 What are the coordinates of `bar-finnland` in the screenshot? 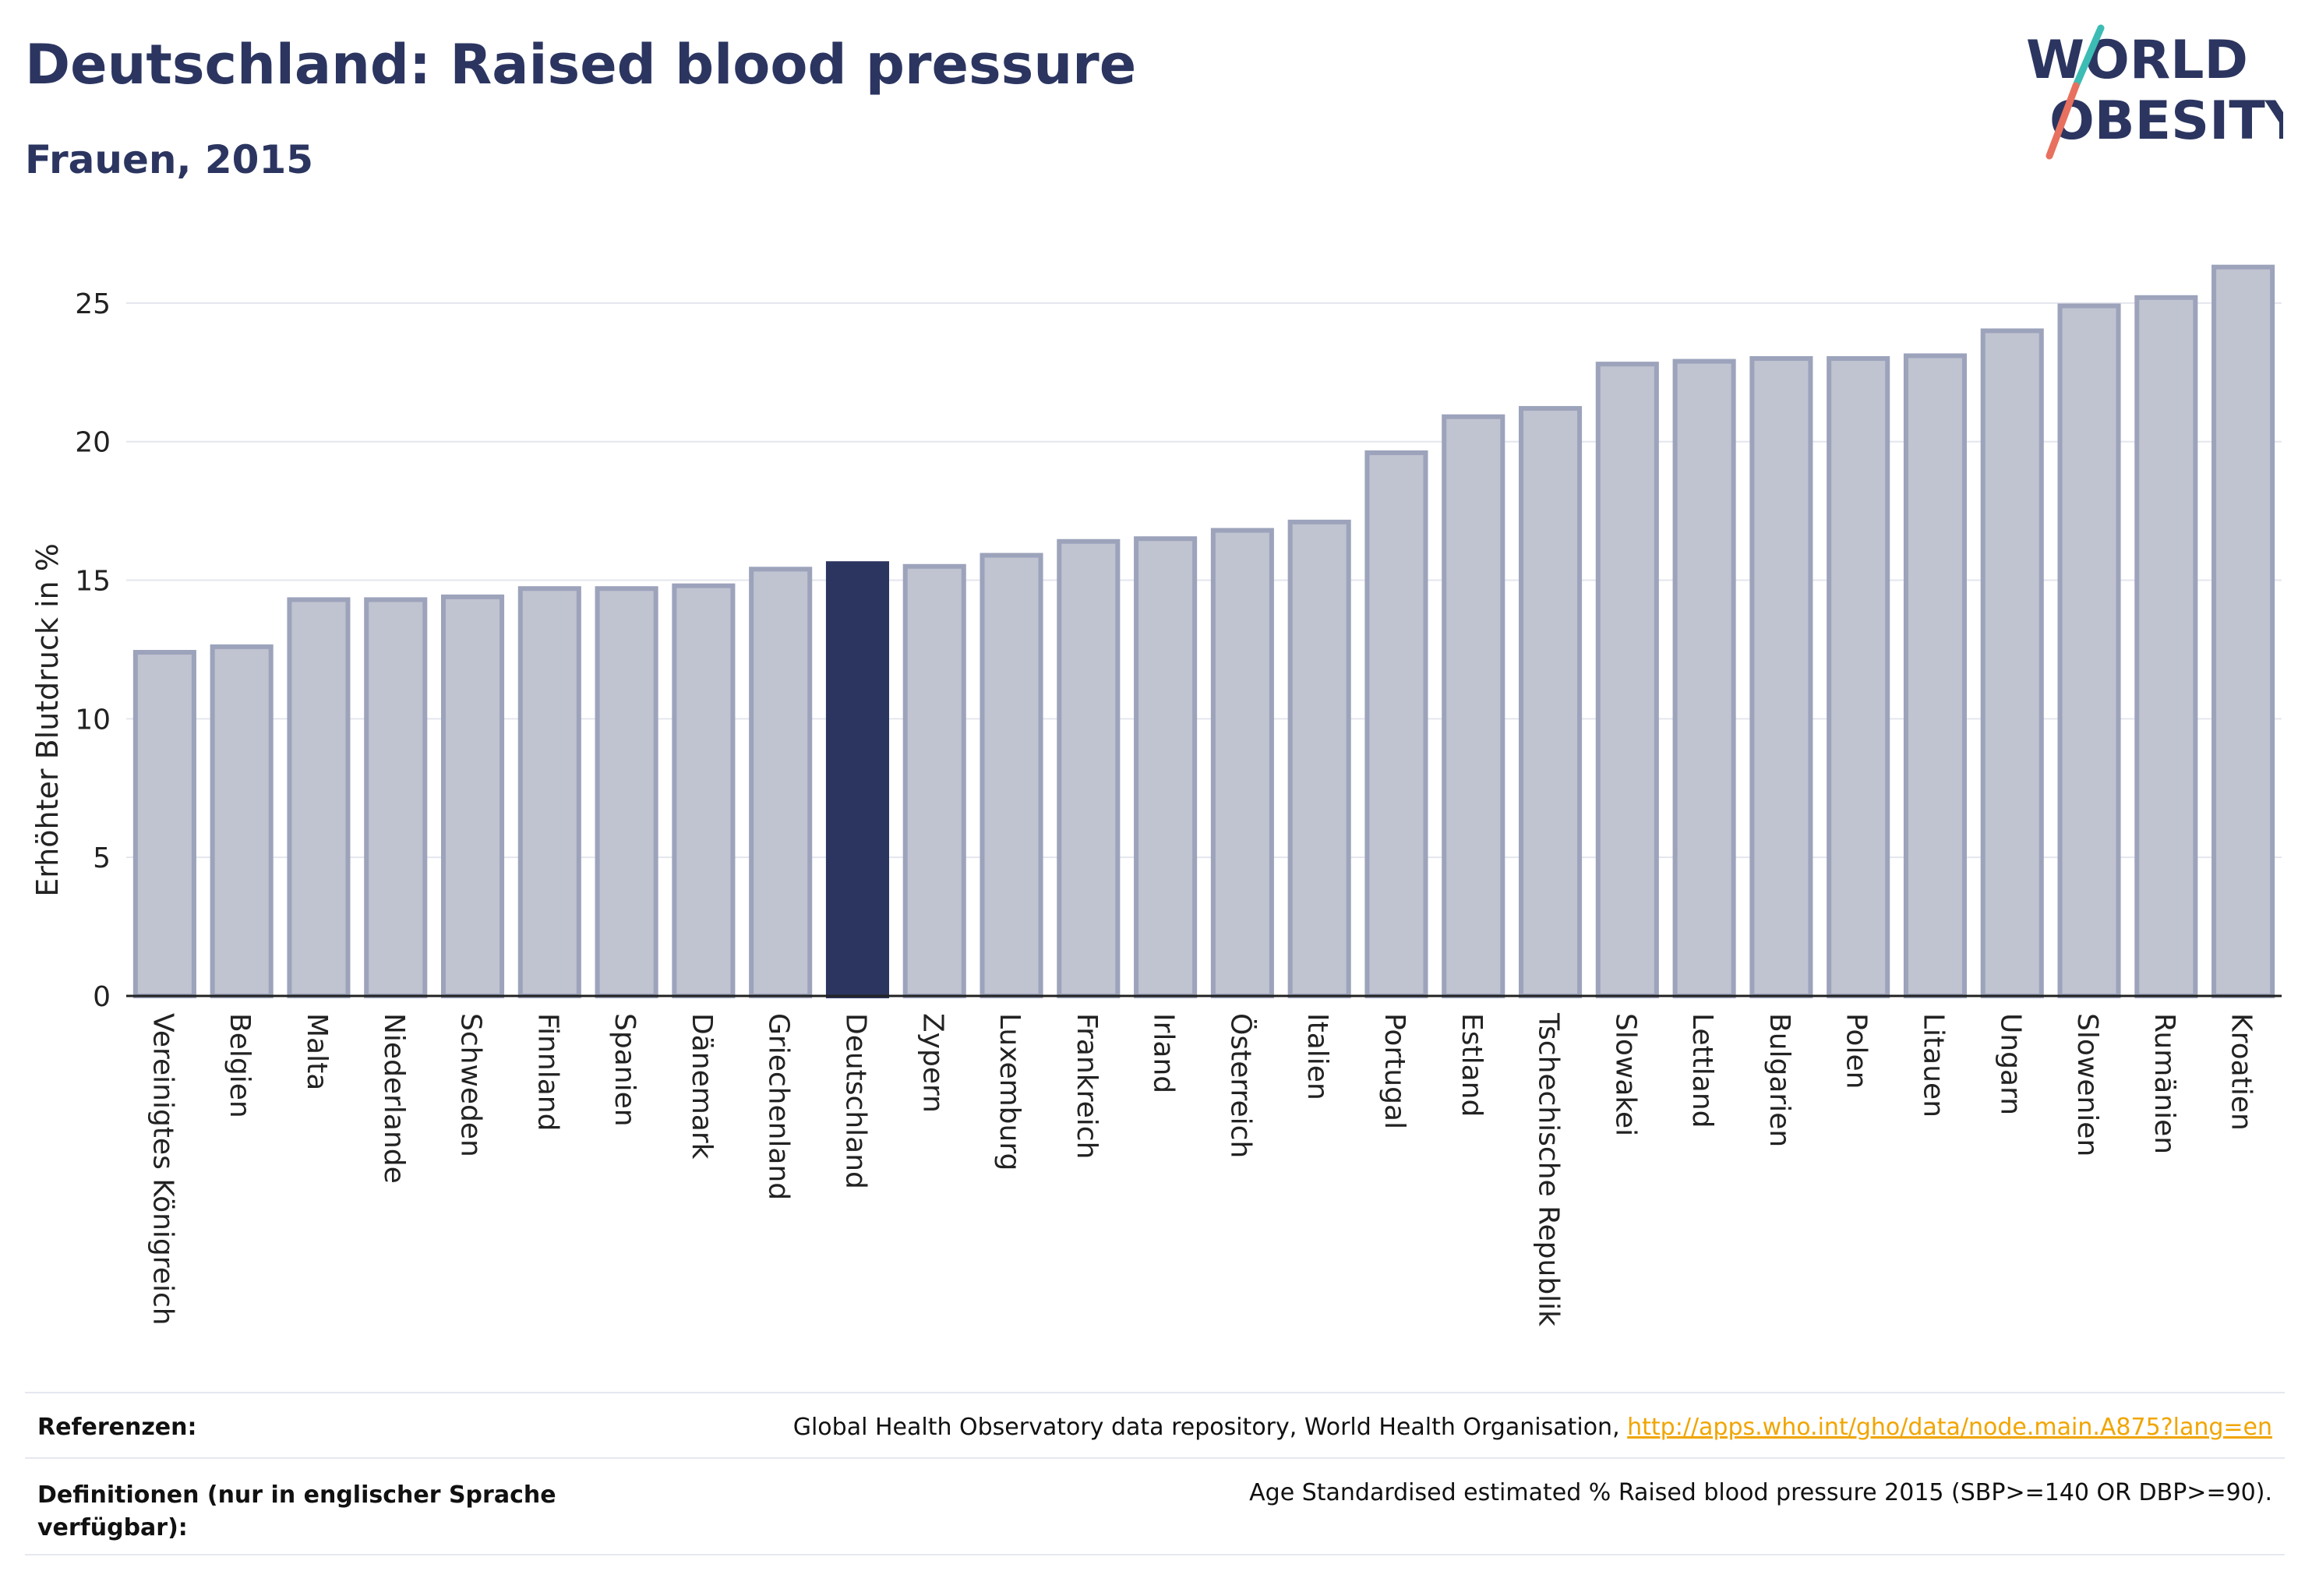 It's located at (549, 792).